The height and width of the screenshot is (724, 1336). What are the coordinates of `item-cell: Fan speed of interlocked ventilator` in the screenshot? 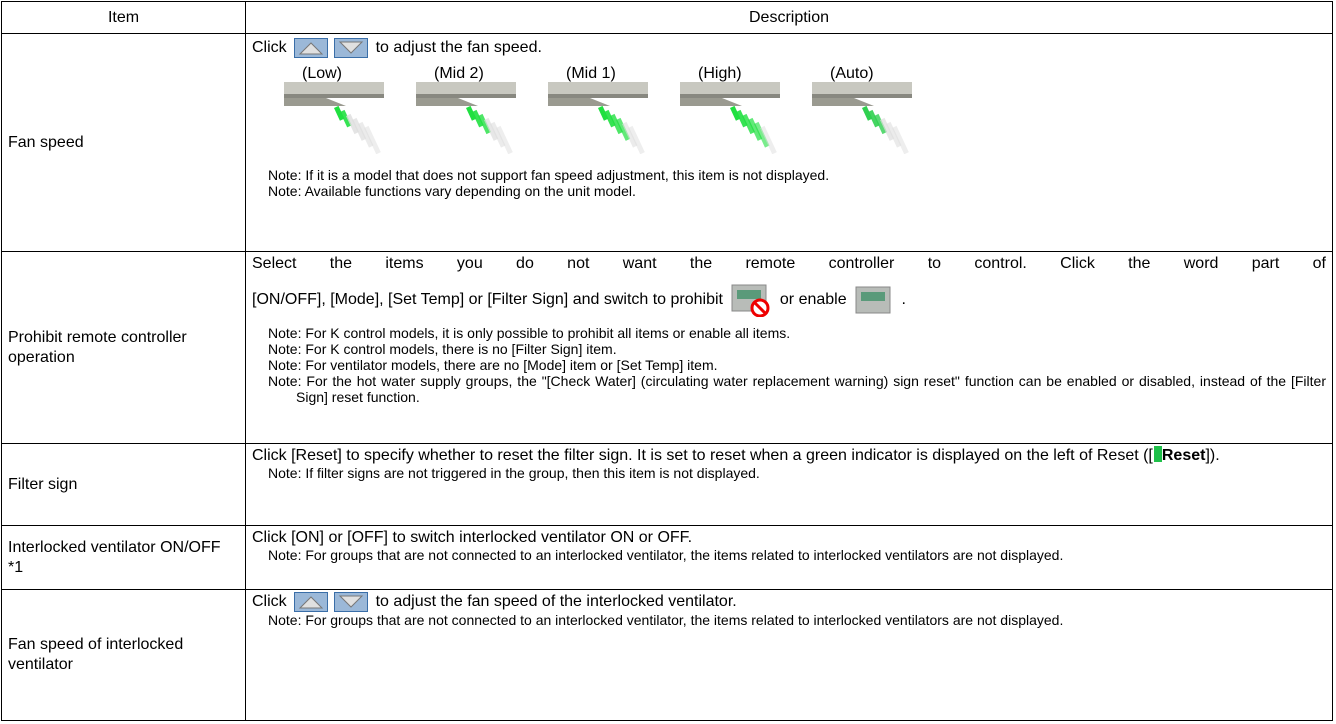 It's located at (123, 655).